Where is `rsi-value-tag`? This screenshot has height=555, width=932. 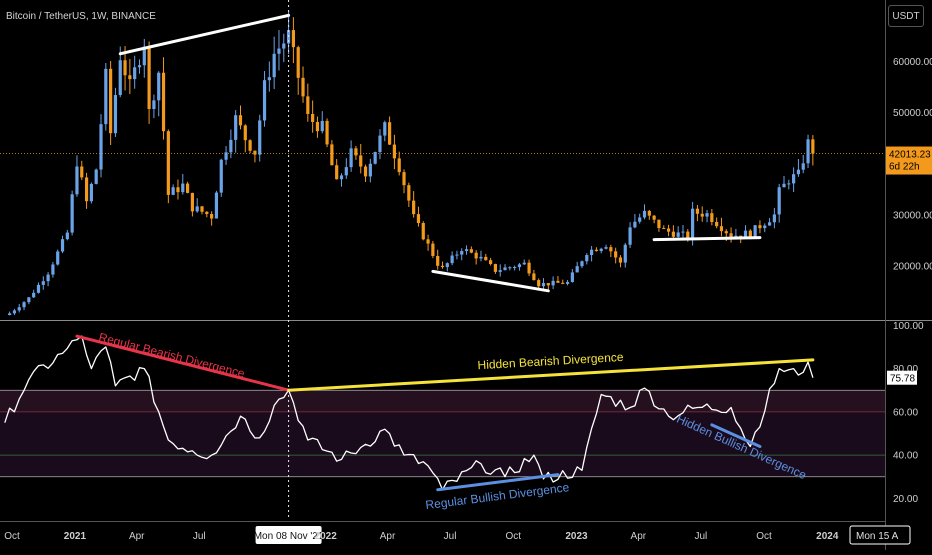 rsi-value-tag is located at coordinates (902, 377).